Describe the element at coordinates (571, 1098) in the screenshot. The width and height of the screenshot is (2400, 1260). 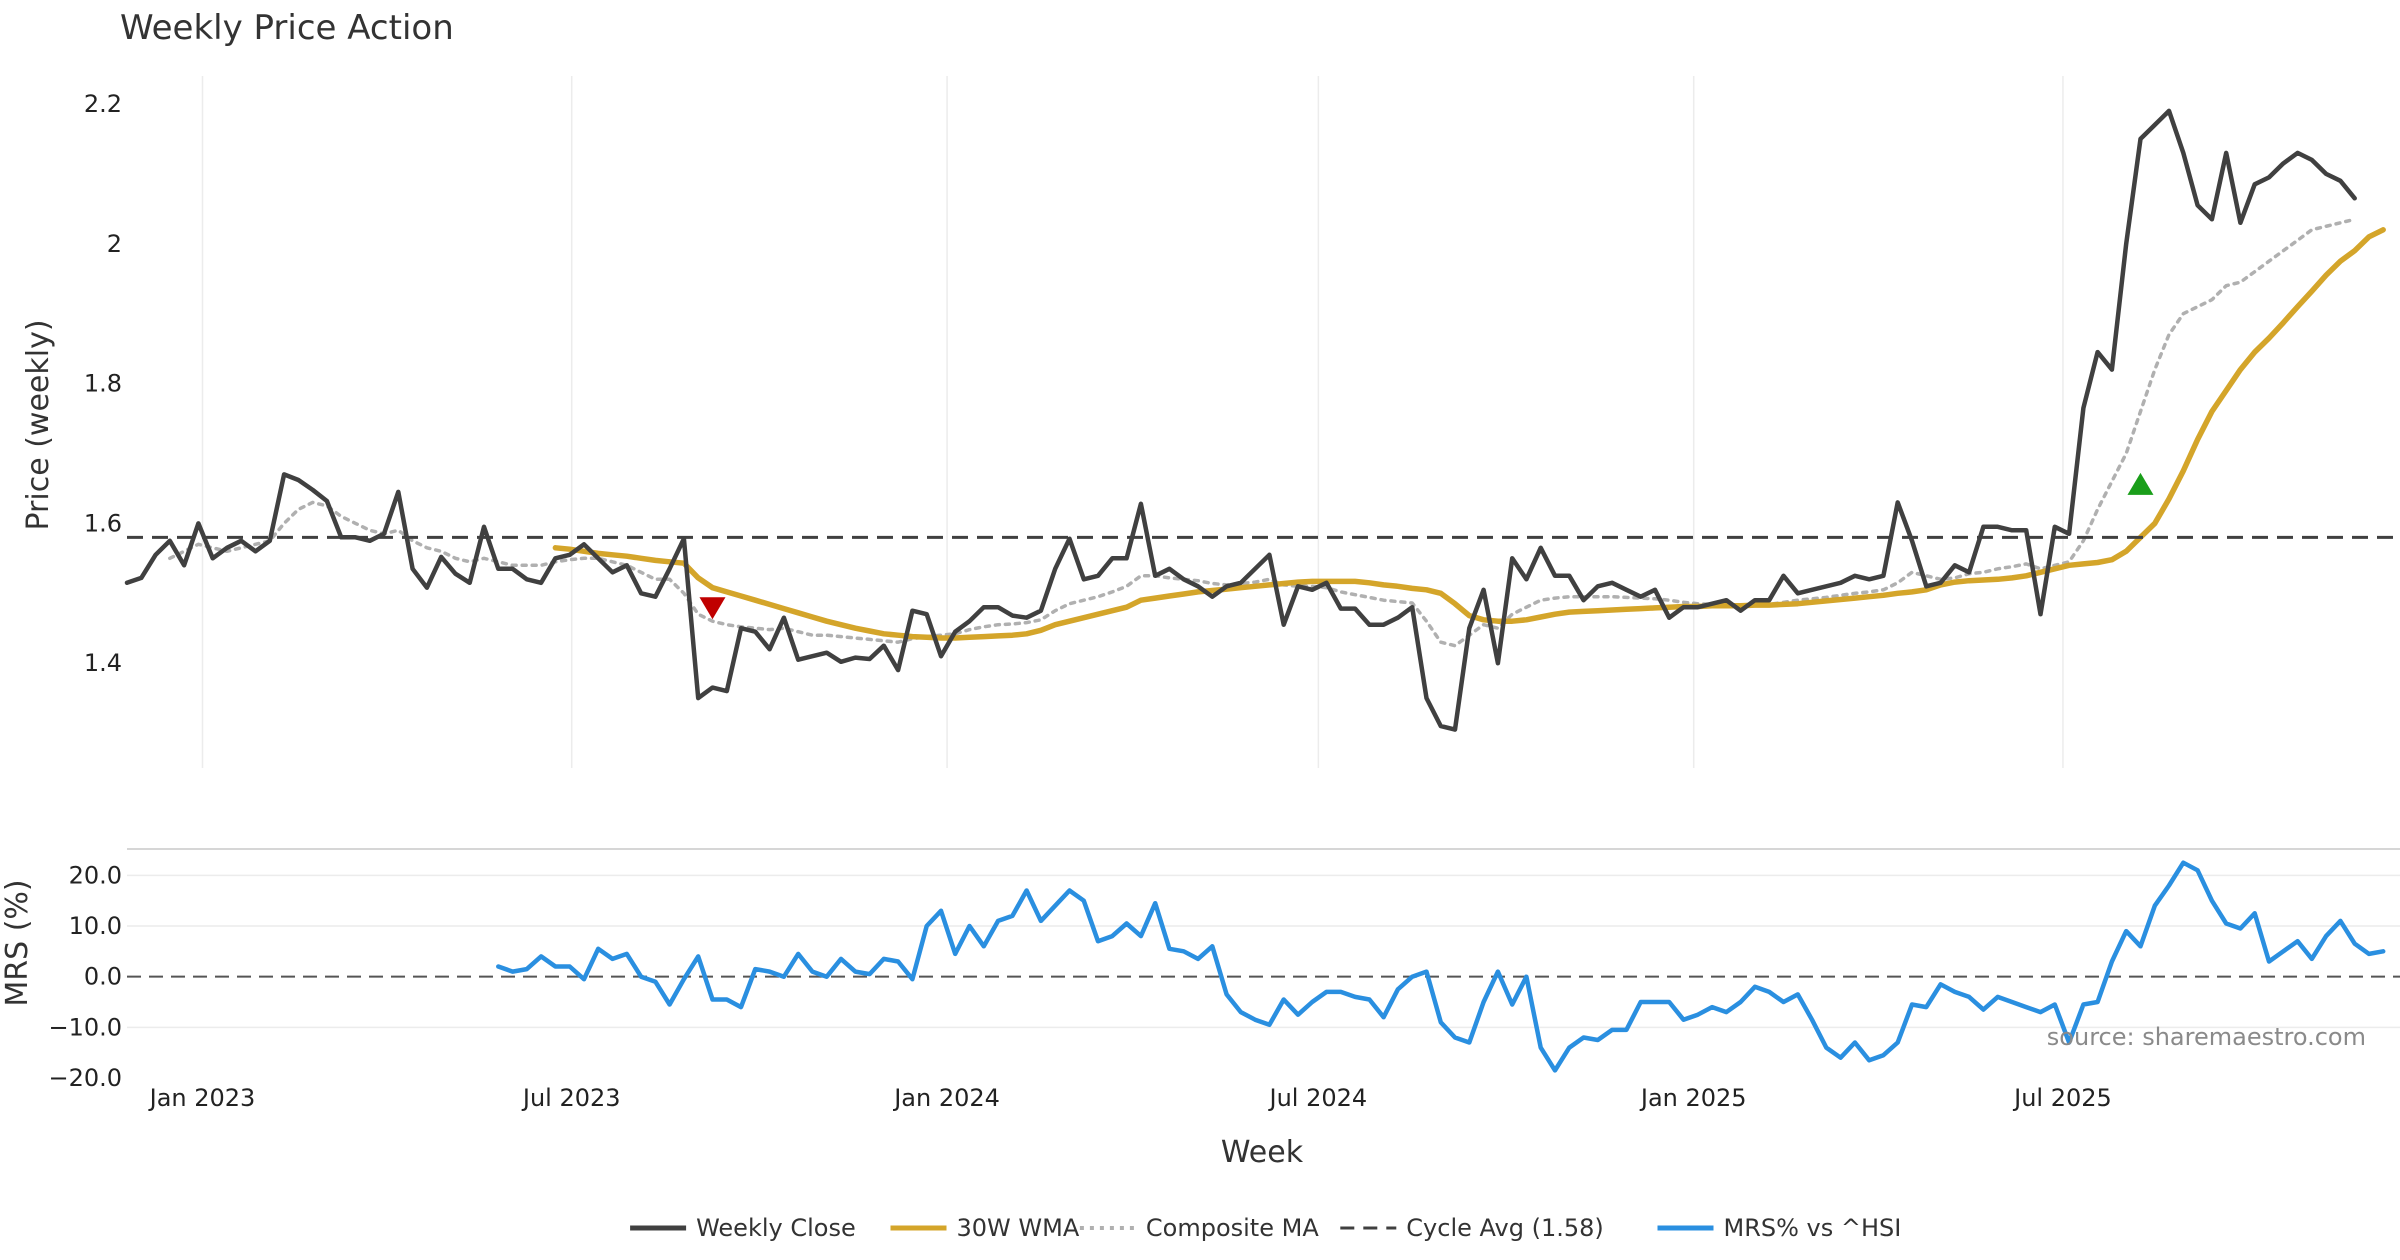
I see `x-tick-label: Jul 2023` at that location.